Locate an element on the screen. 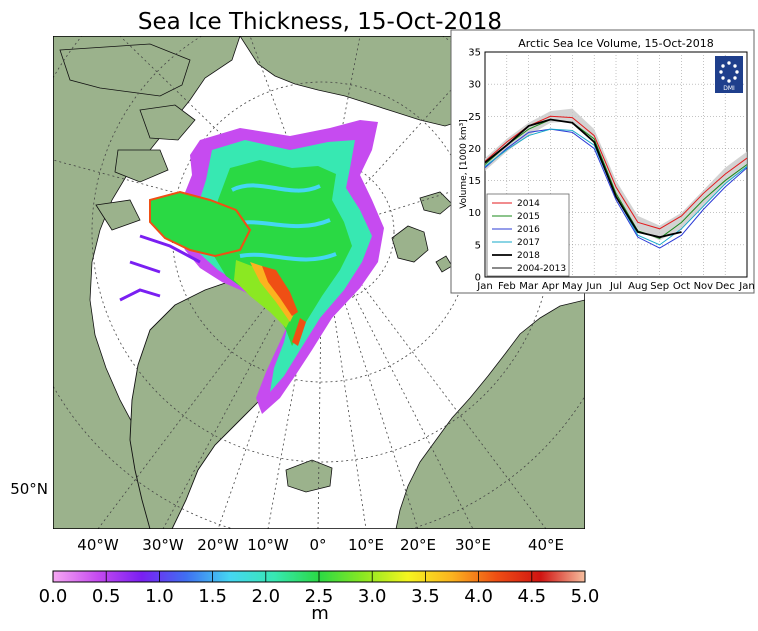  dmi-stars-icon is located at coordinates (729, 72).